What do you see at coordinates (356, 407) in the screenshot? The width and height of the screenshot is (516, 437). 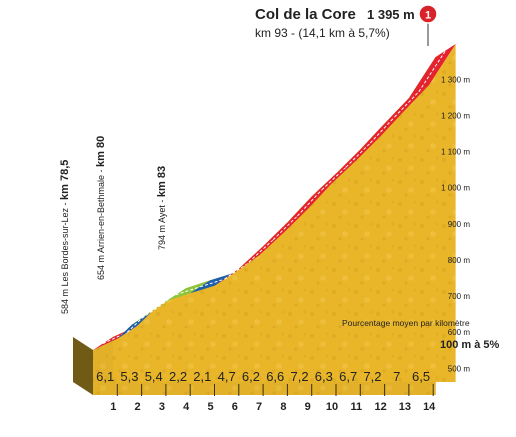 I see `x-tick-label: 11` at bounding box center [356, 407].